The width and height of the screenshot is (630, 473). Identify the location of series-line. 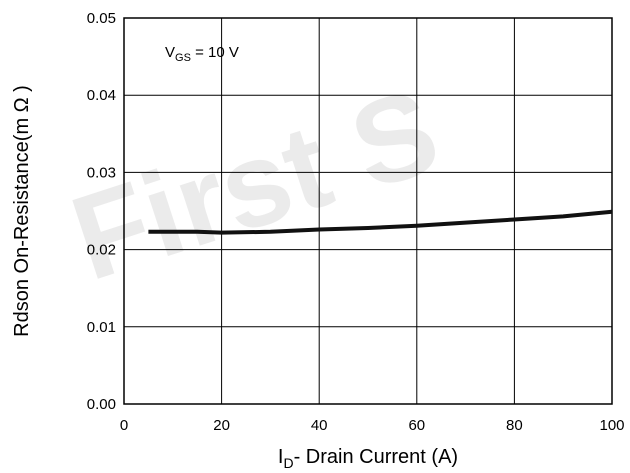
(380, 222).